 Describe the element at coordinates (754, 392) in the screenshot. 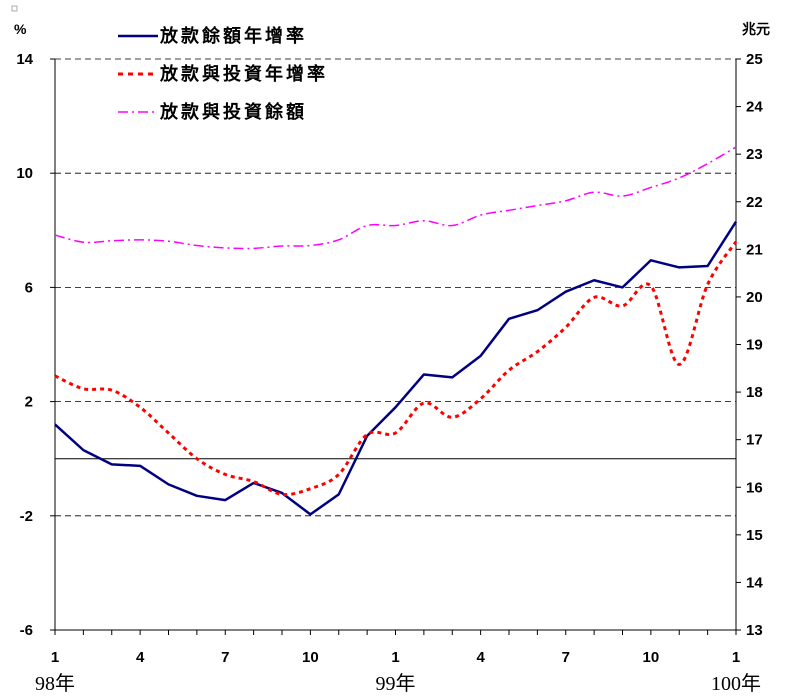

I see `right-tick-label: 18` at that location.